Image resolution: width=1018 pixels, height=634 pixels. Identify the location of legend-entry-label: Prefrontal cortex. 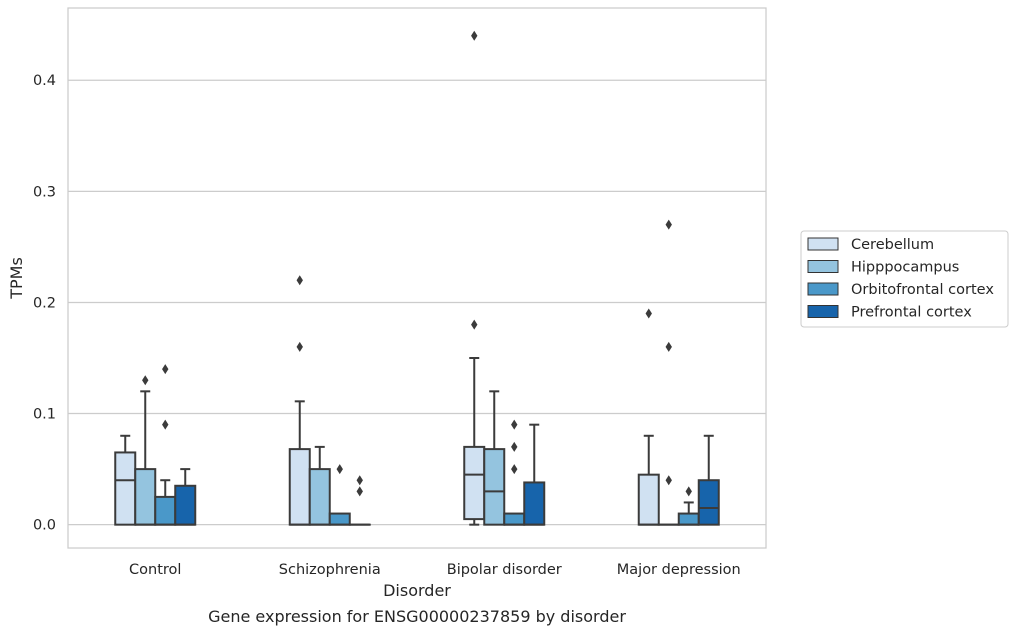
(911, 313).